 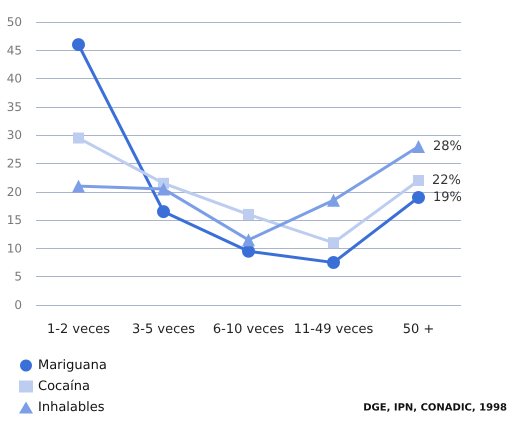 What do you see at coordinates (435, 408) in the screenshot?
I see `text: DGE, IPN, CONADIC, 1998` at bounding box center [435, 408].